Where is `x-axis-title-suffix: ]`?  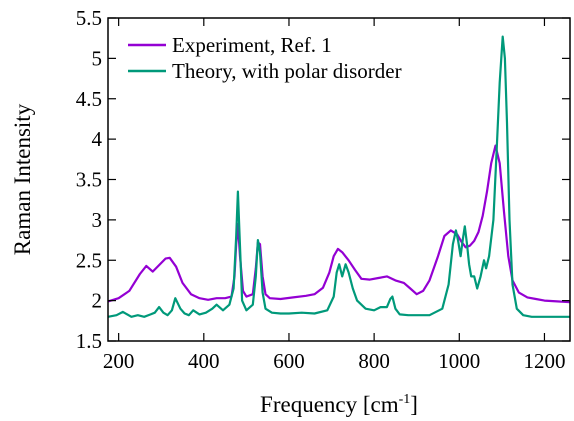
x-axis-title-suffix: ] is located at coordinates (414, 404).